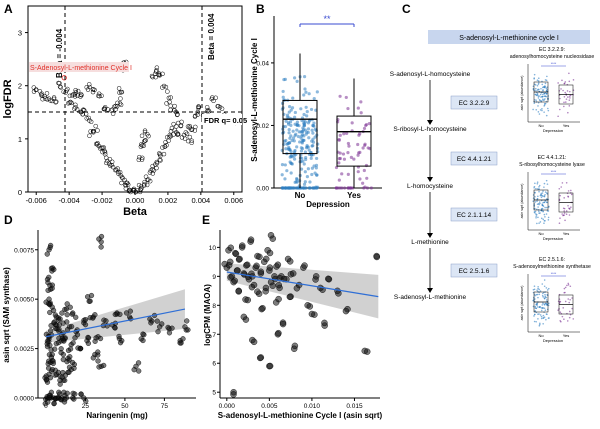 The image size is (600, 429). I want to click on mini-sig-stars: ****, so click(554, 274).